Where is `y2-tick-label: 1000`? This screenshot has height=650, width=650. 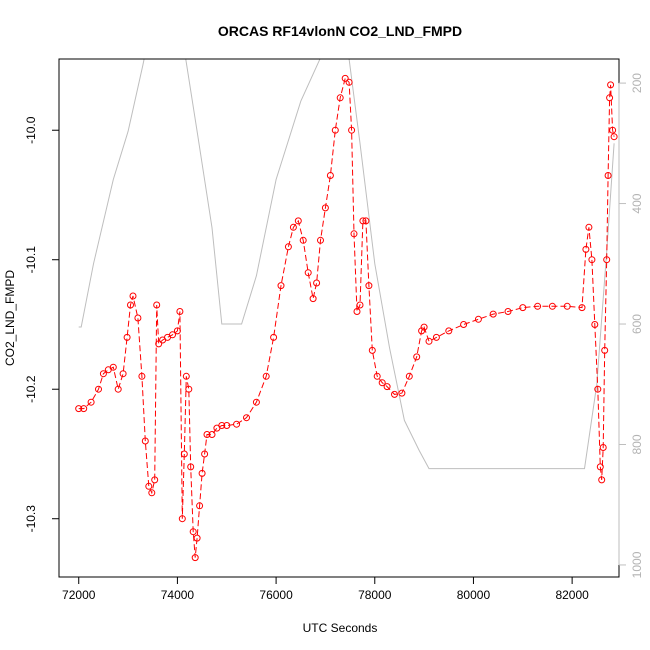 y2-tick-label: 1000 is located at coordinates (637, 564).